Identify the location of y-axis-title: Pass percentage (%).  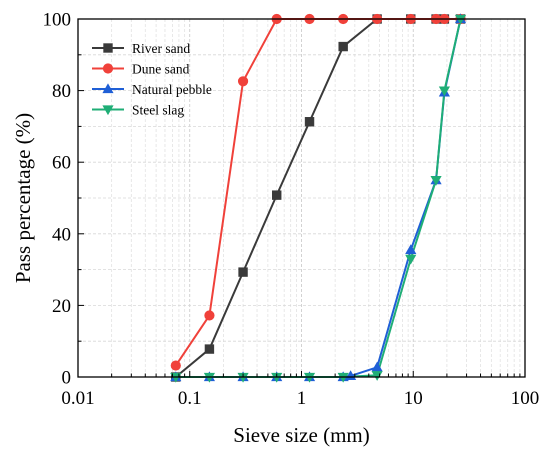
(23, 198).